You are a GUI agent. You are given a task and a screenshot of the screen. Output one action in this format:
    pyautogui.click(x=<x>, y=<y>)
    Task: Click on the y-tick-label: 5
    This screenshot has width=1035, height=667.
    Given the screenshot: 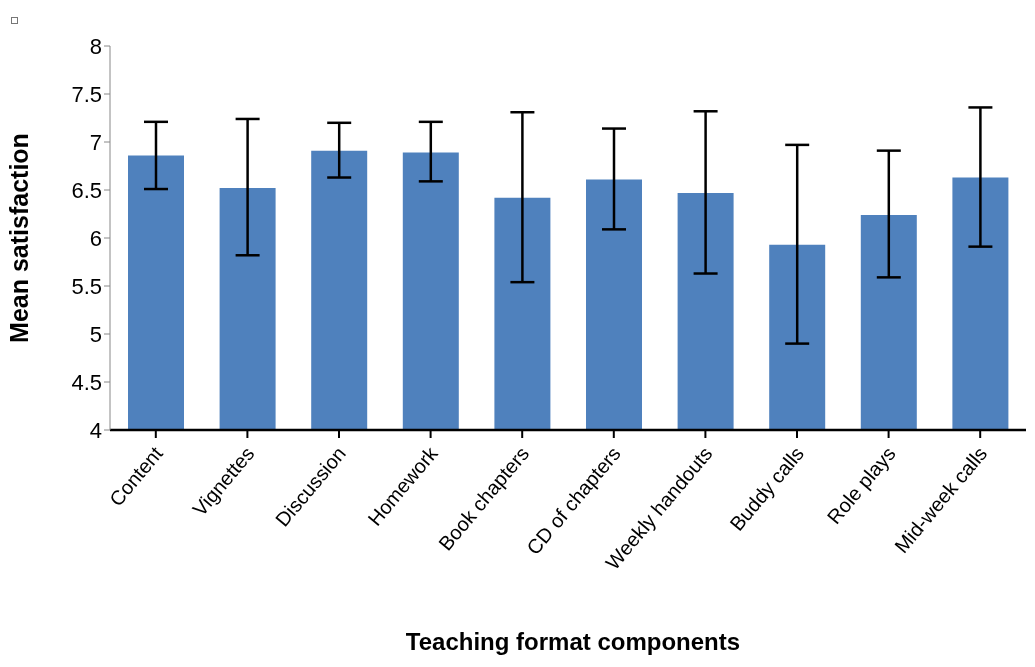 What is the action you would take?
    pyautogui.click(x=95, y=334)
    